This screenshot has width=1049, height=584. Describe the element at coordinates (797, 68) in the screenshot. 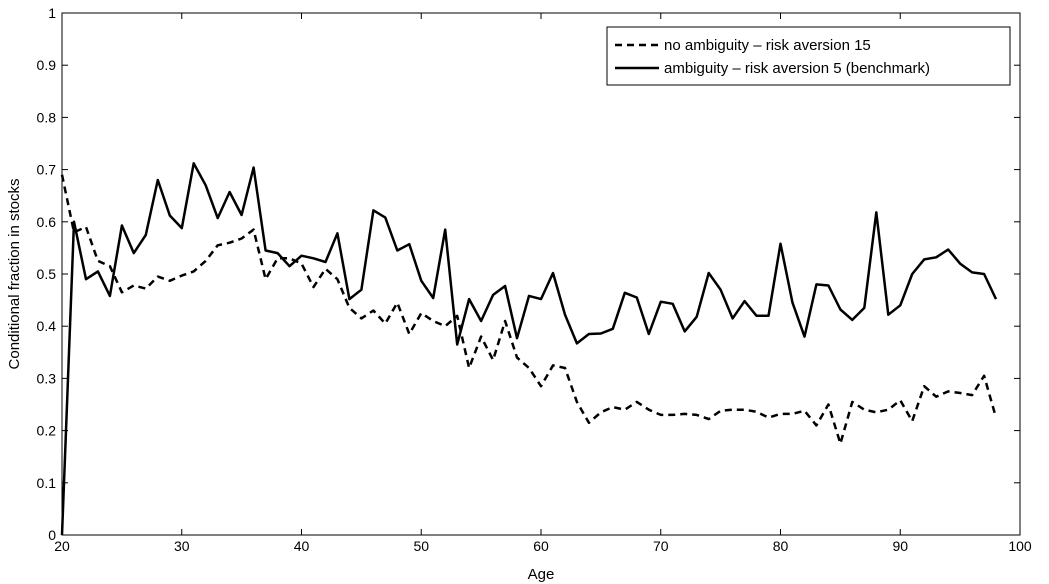

I see `legend-label-ambiguity: ambiguity – risk aversion 5 (benchmark)` at that location.